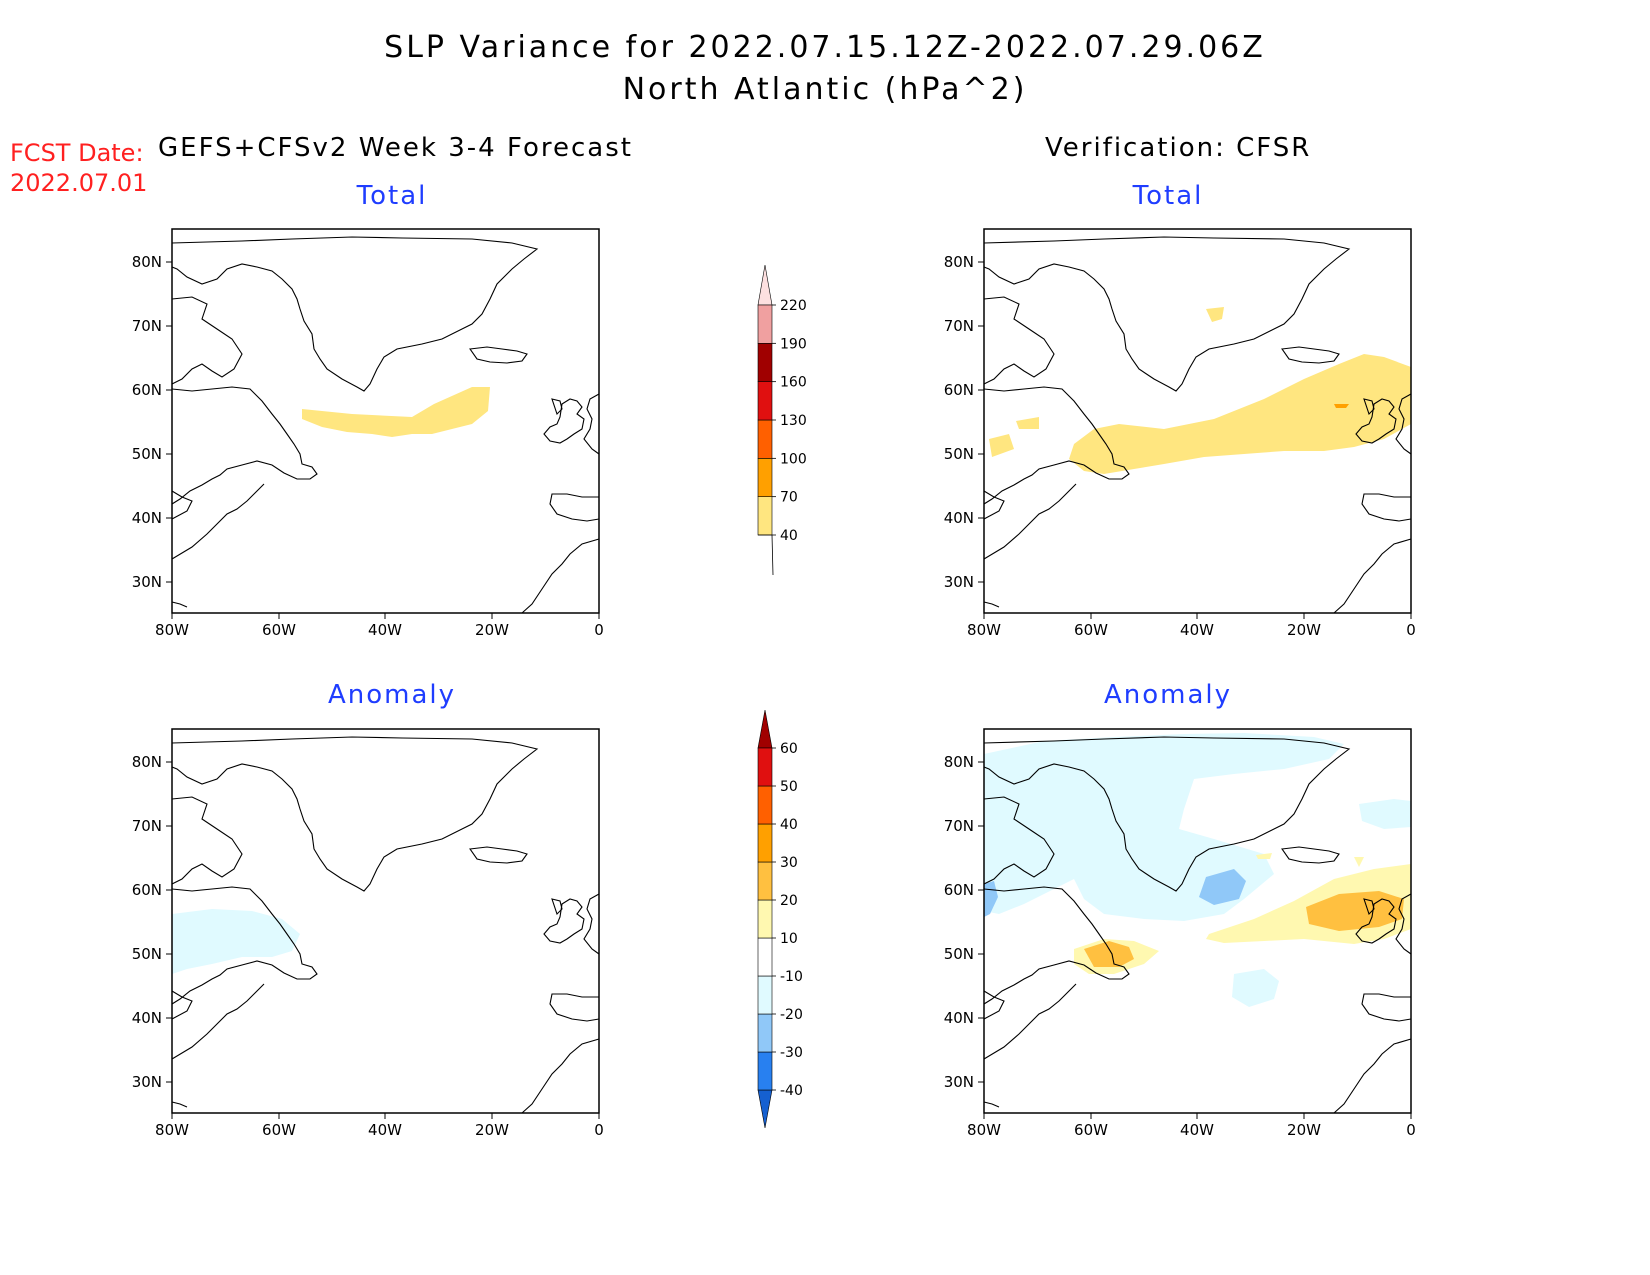  I want to click on lon-tick-label: 80W, so click(172, 1130).